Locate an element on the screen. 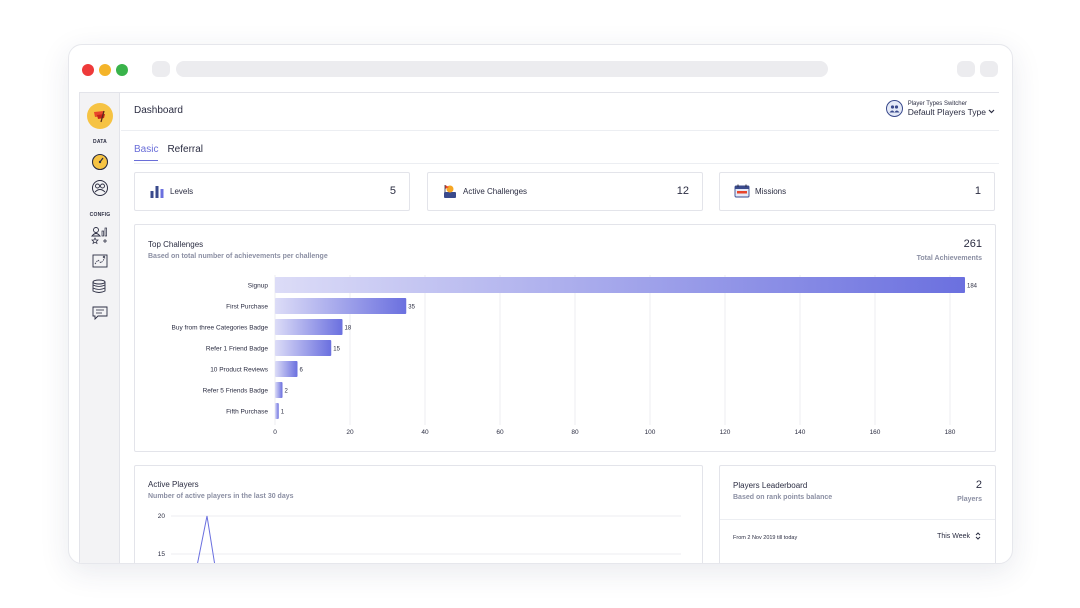  category-label: Fifth Purchase is located at coordinates (247, 412).